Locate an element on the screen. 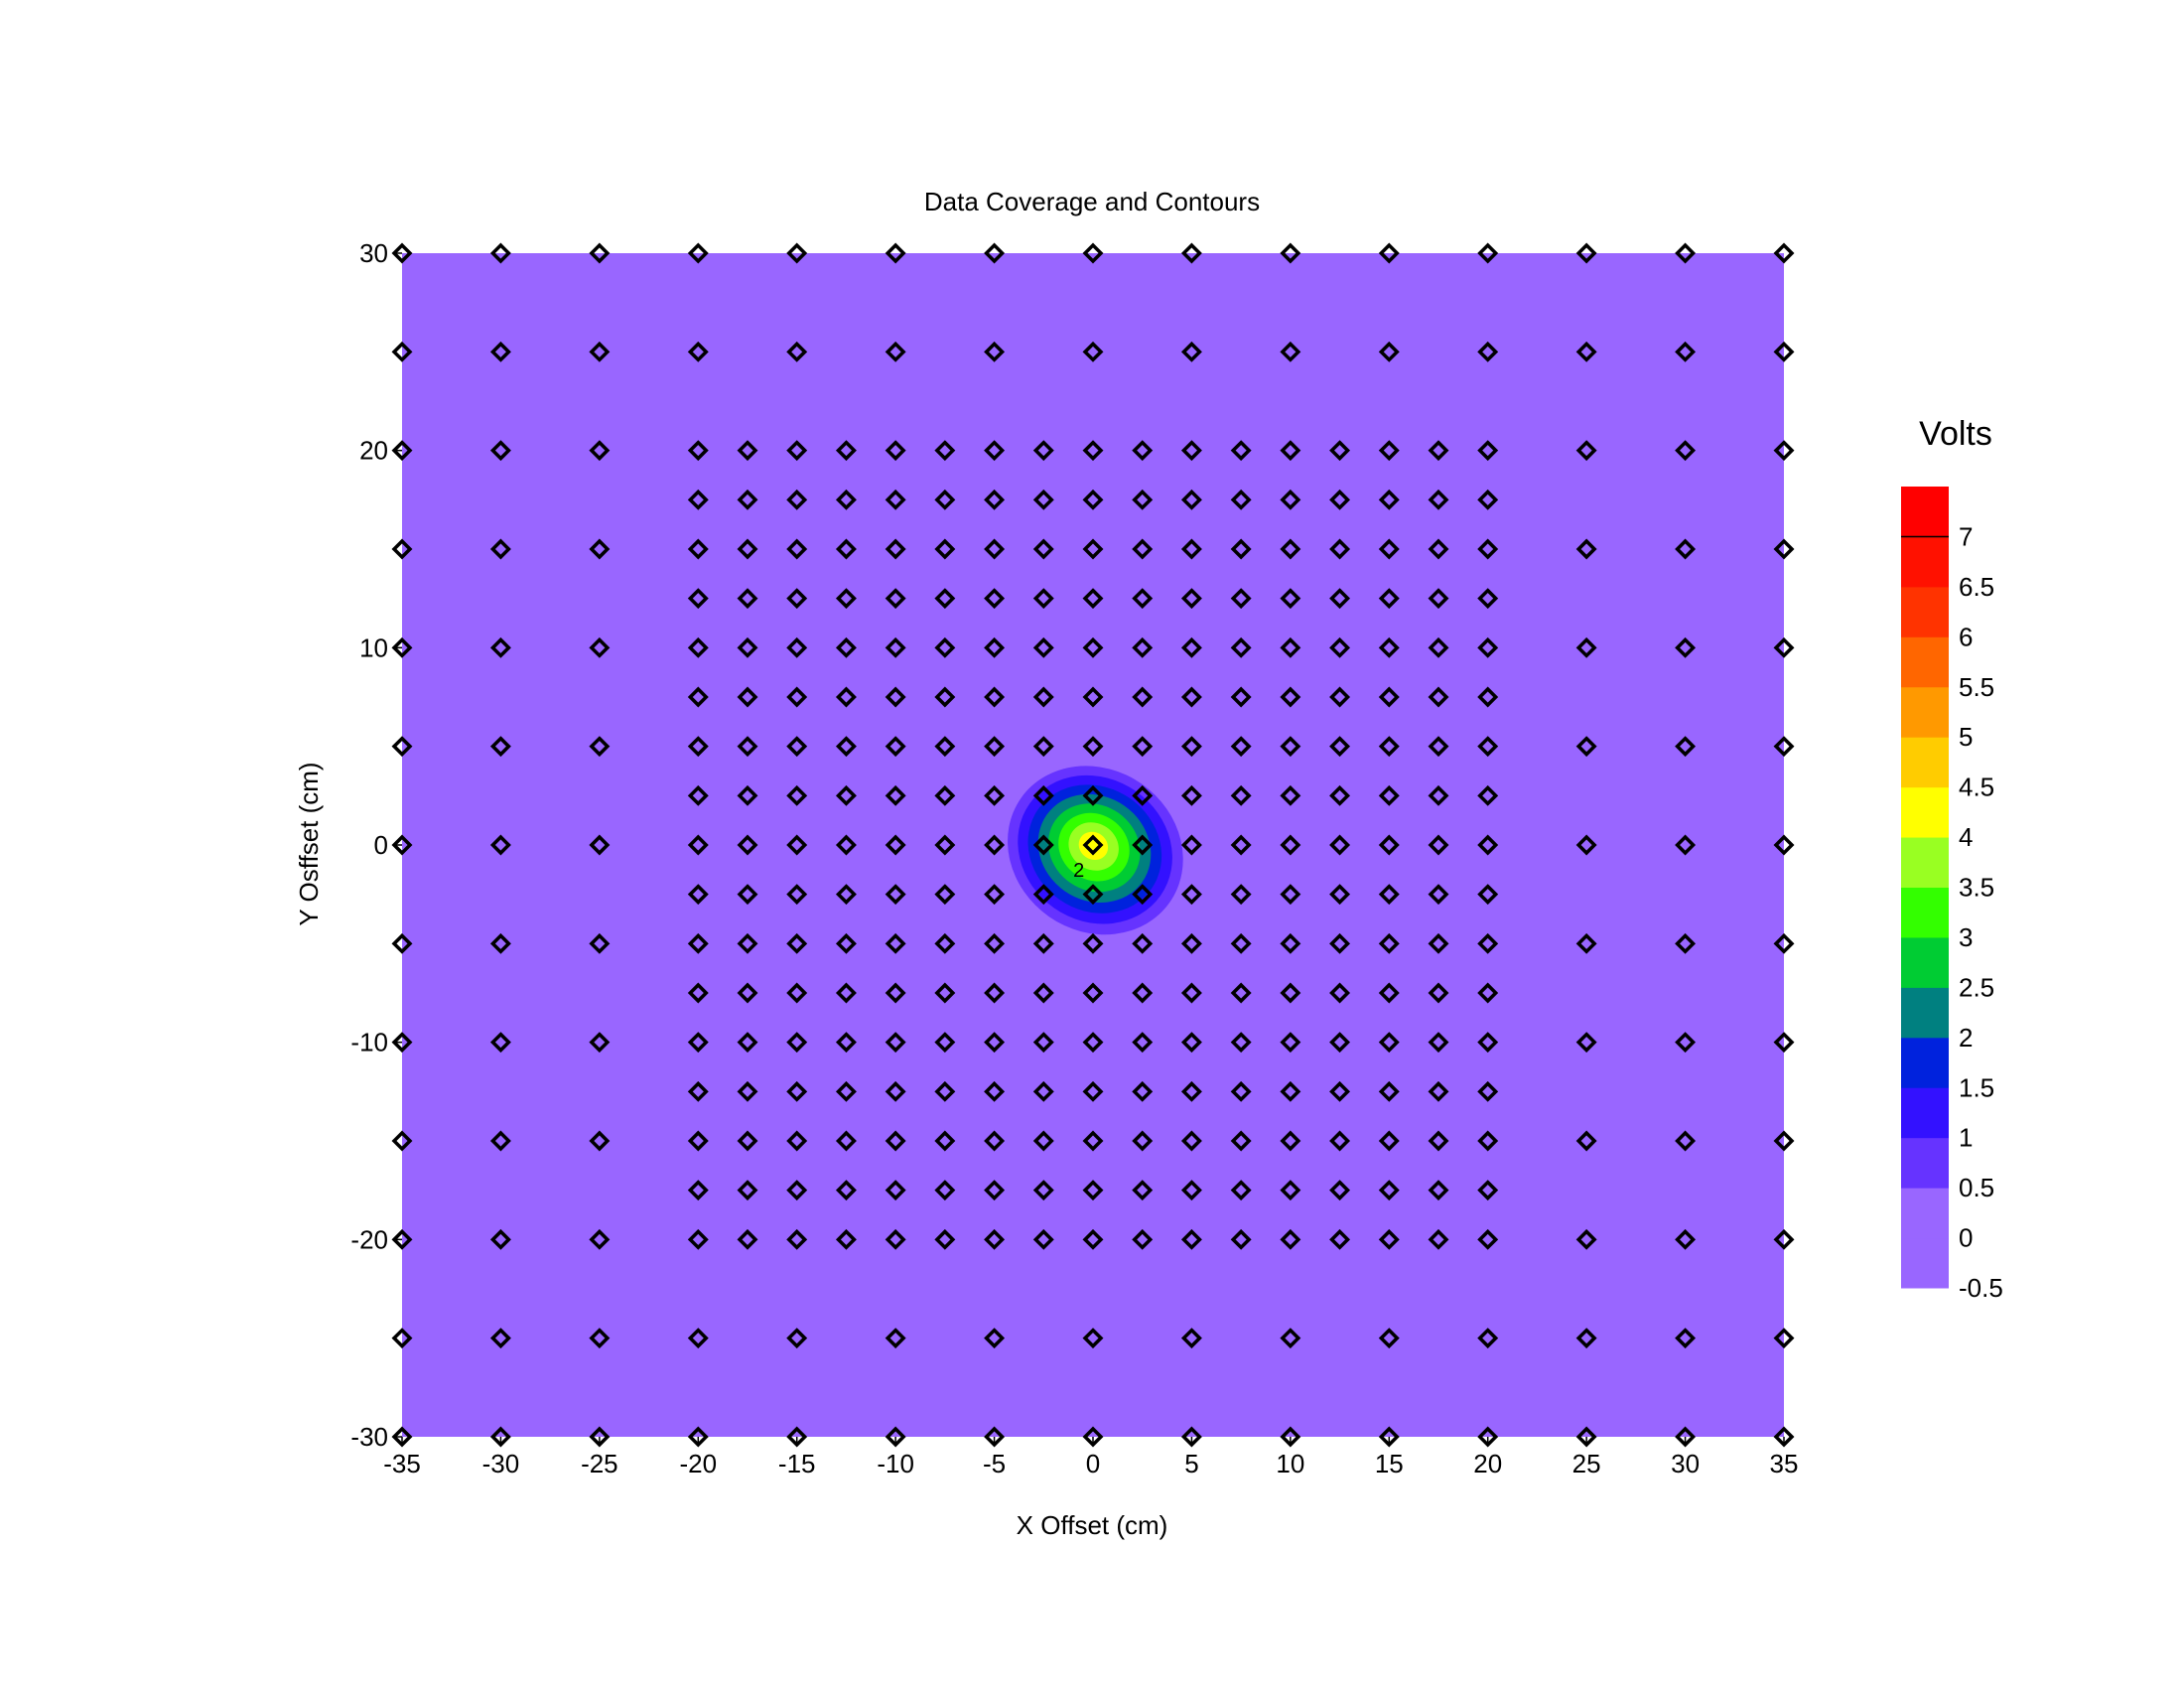 This screenshot has width=2184, height=1688. x-tick-label: 20 is located at coordinates (1487, 1463).